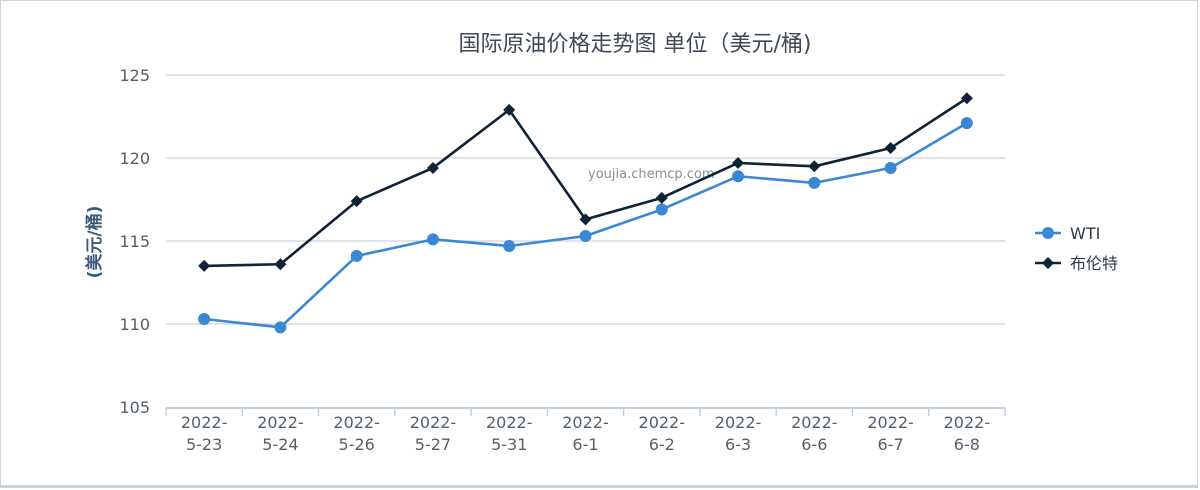 The image size is (1200, 490). I want to click on x-tick-label: 2022-5-24, so click(280, 433).